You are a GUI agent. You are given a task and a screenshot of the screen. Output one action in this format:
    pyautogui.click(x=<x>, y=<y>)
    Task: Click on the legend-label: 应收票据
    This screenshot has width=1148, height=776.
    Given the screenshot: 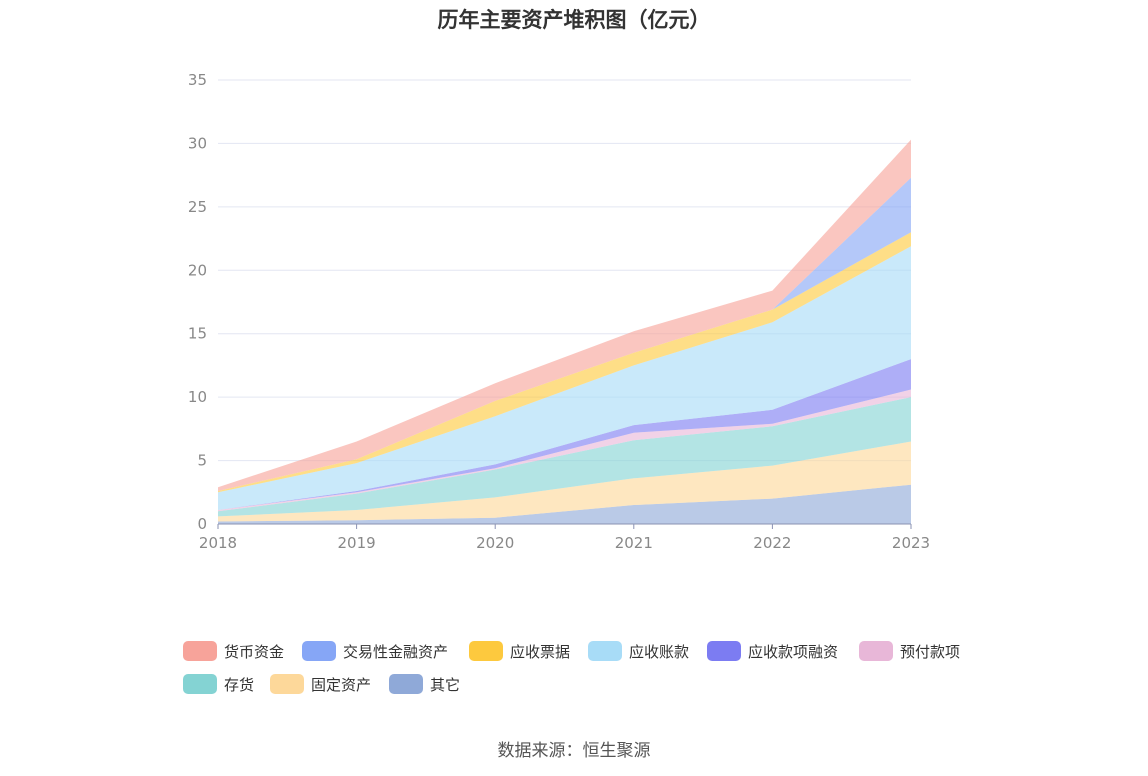 What is the action you would take?
    pyautogui.click(x=540, y=651)
    